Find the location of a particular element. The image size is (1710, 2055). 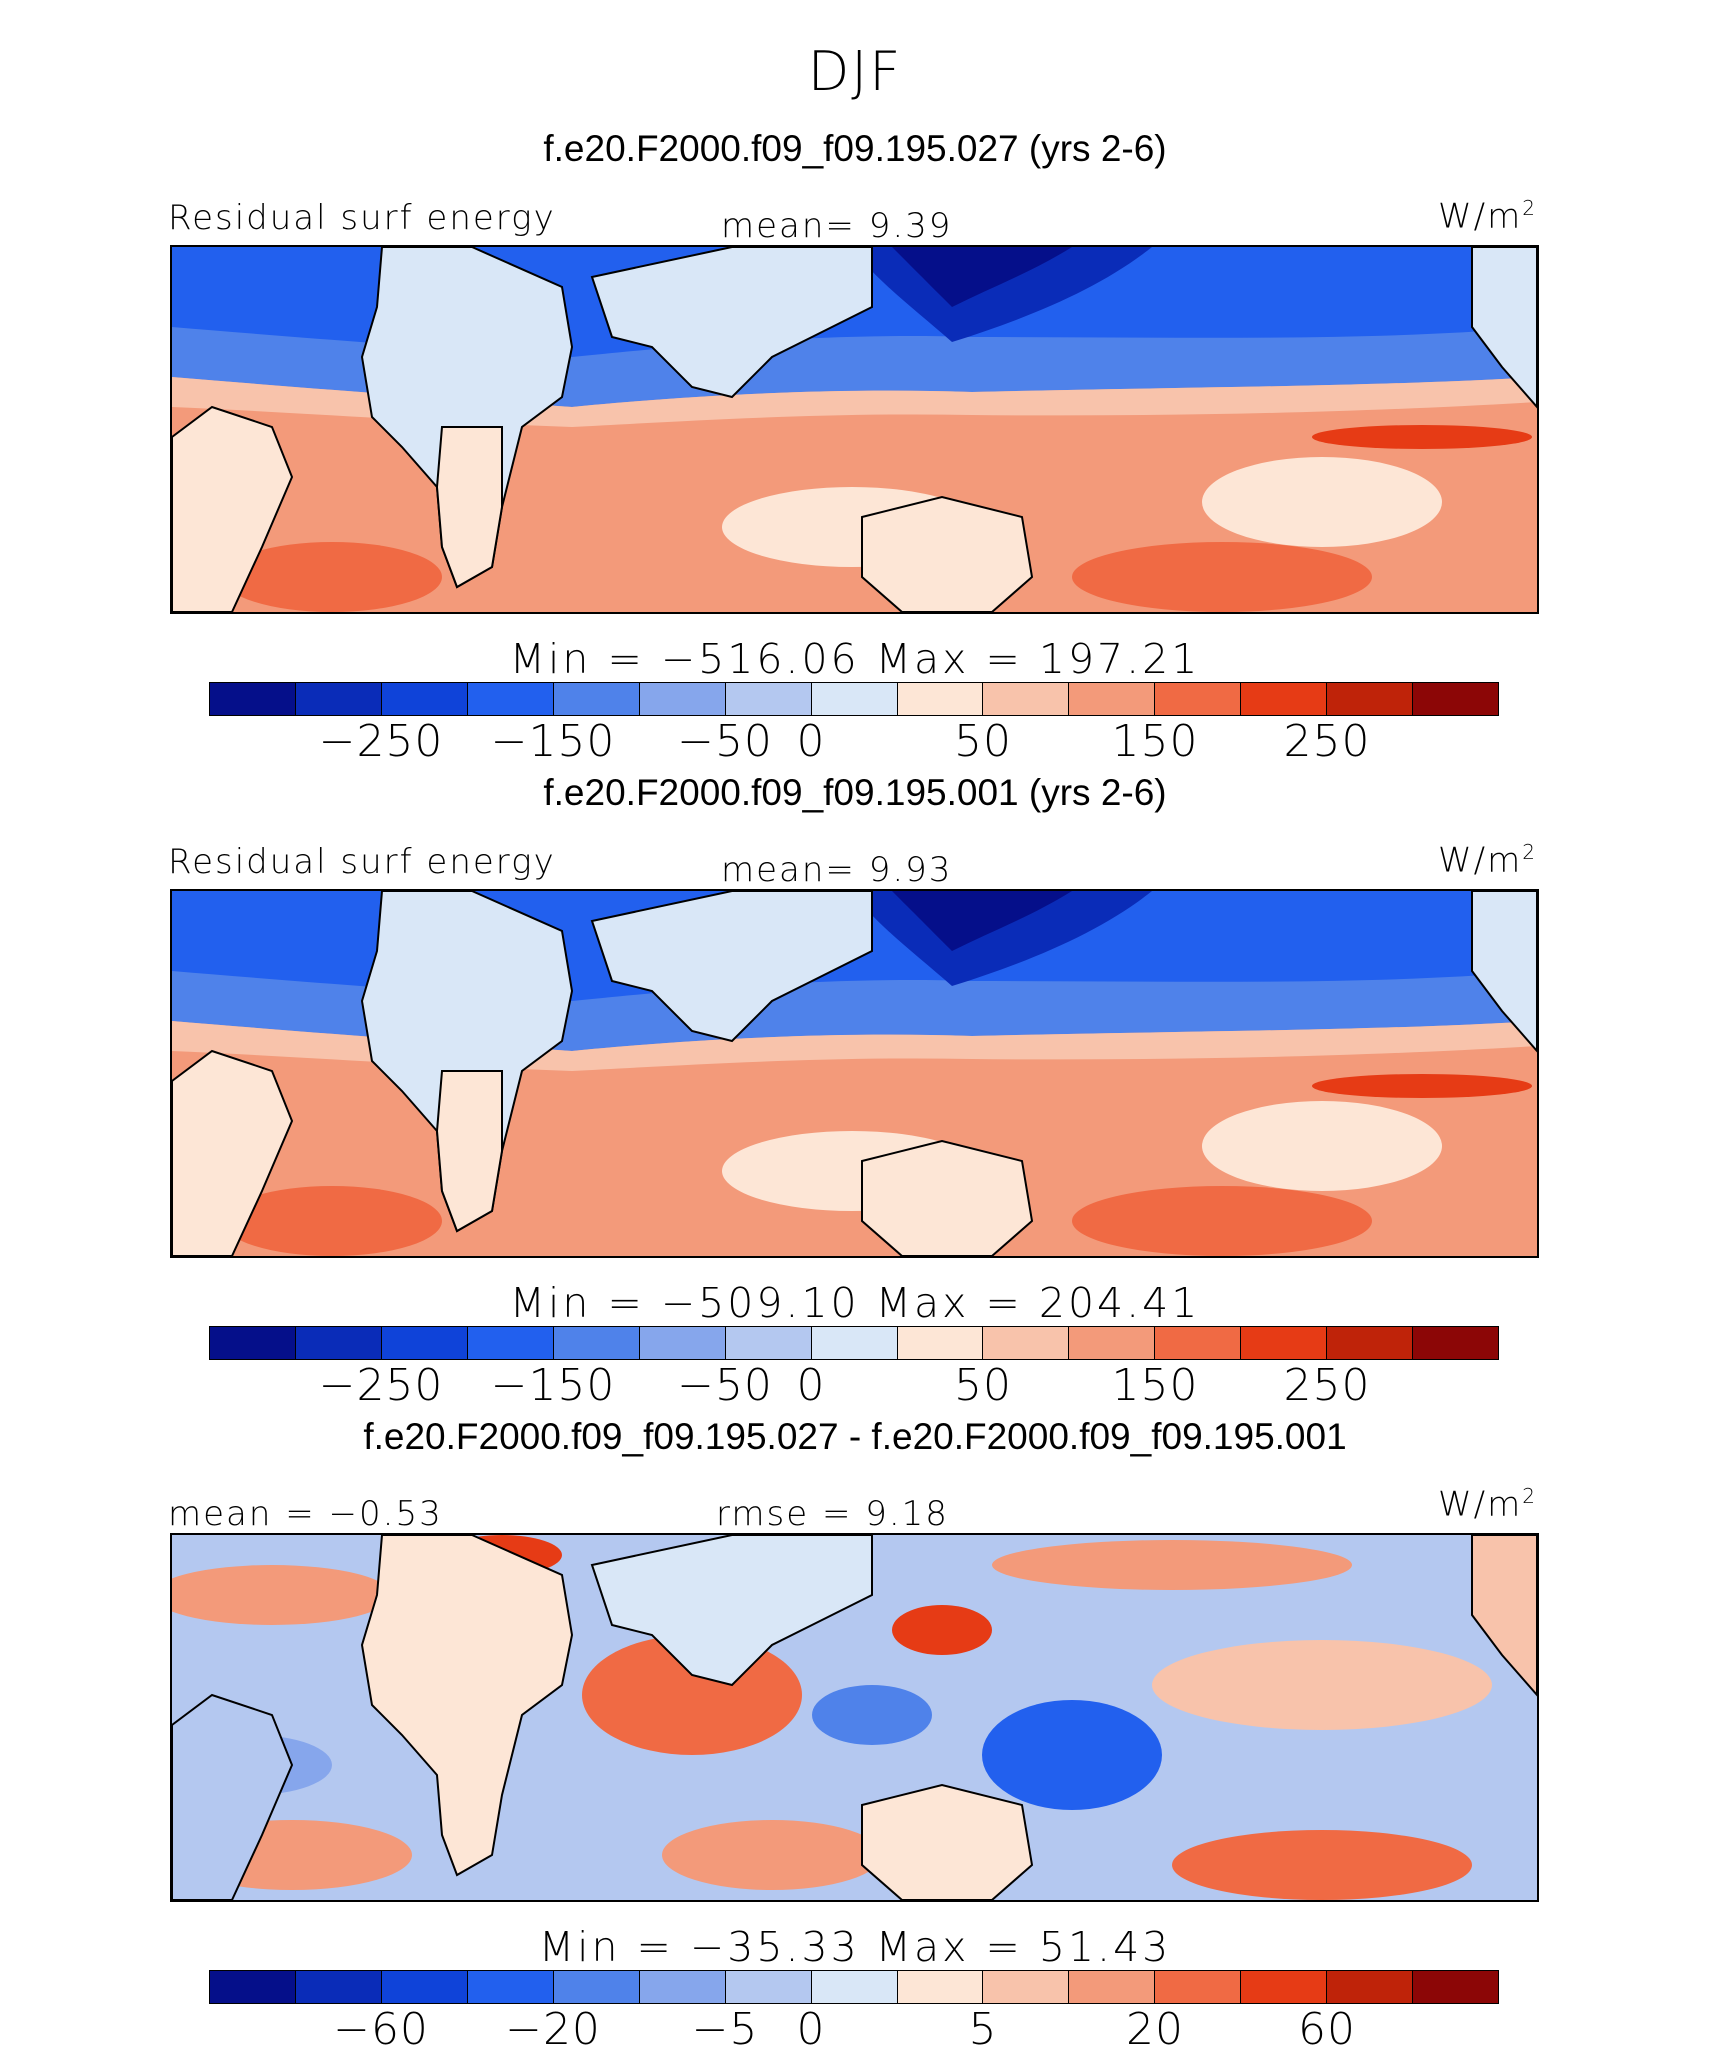

panel-2-map-svg is located at coordinates (854, 1073).